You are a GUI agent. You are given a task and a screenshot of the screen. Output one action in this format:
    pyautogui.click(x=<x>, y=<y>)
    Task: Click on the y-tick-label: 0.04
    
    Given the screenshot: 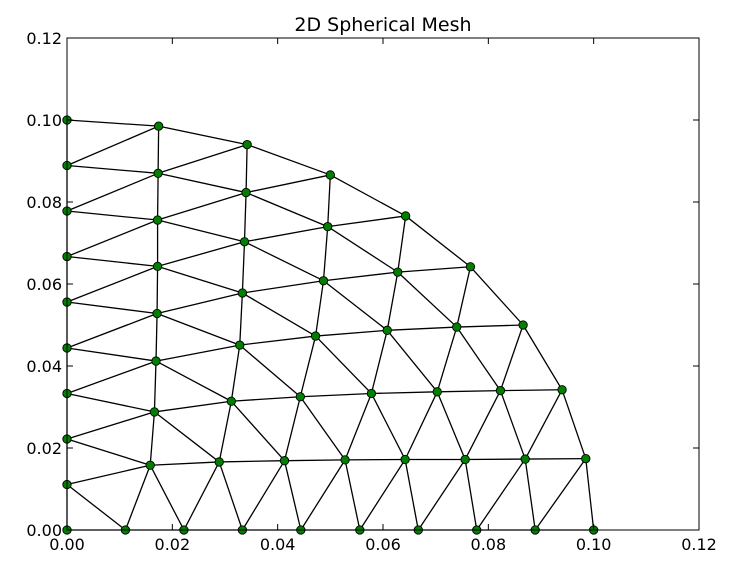 What is the action you would take?
    pyautogui.click(x=44, y=366)
    